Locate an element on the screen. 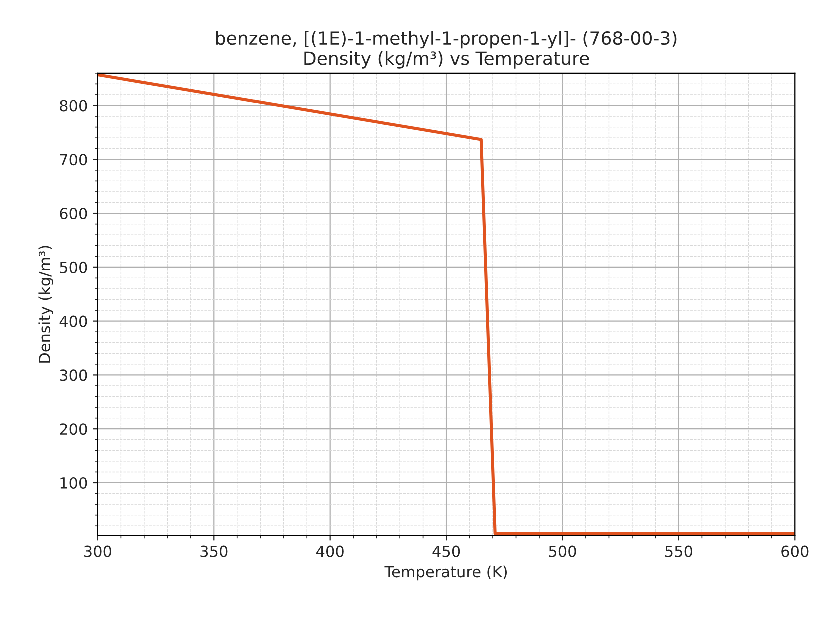 Image resolution: width=830 pixels, height=644 pixels. y-tick-label: 700 is located at coordinates (74, 160).